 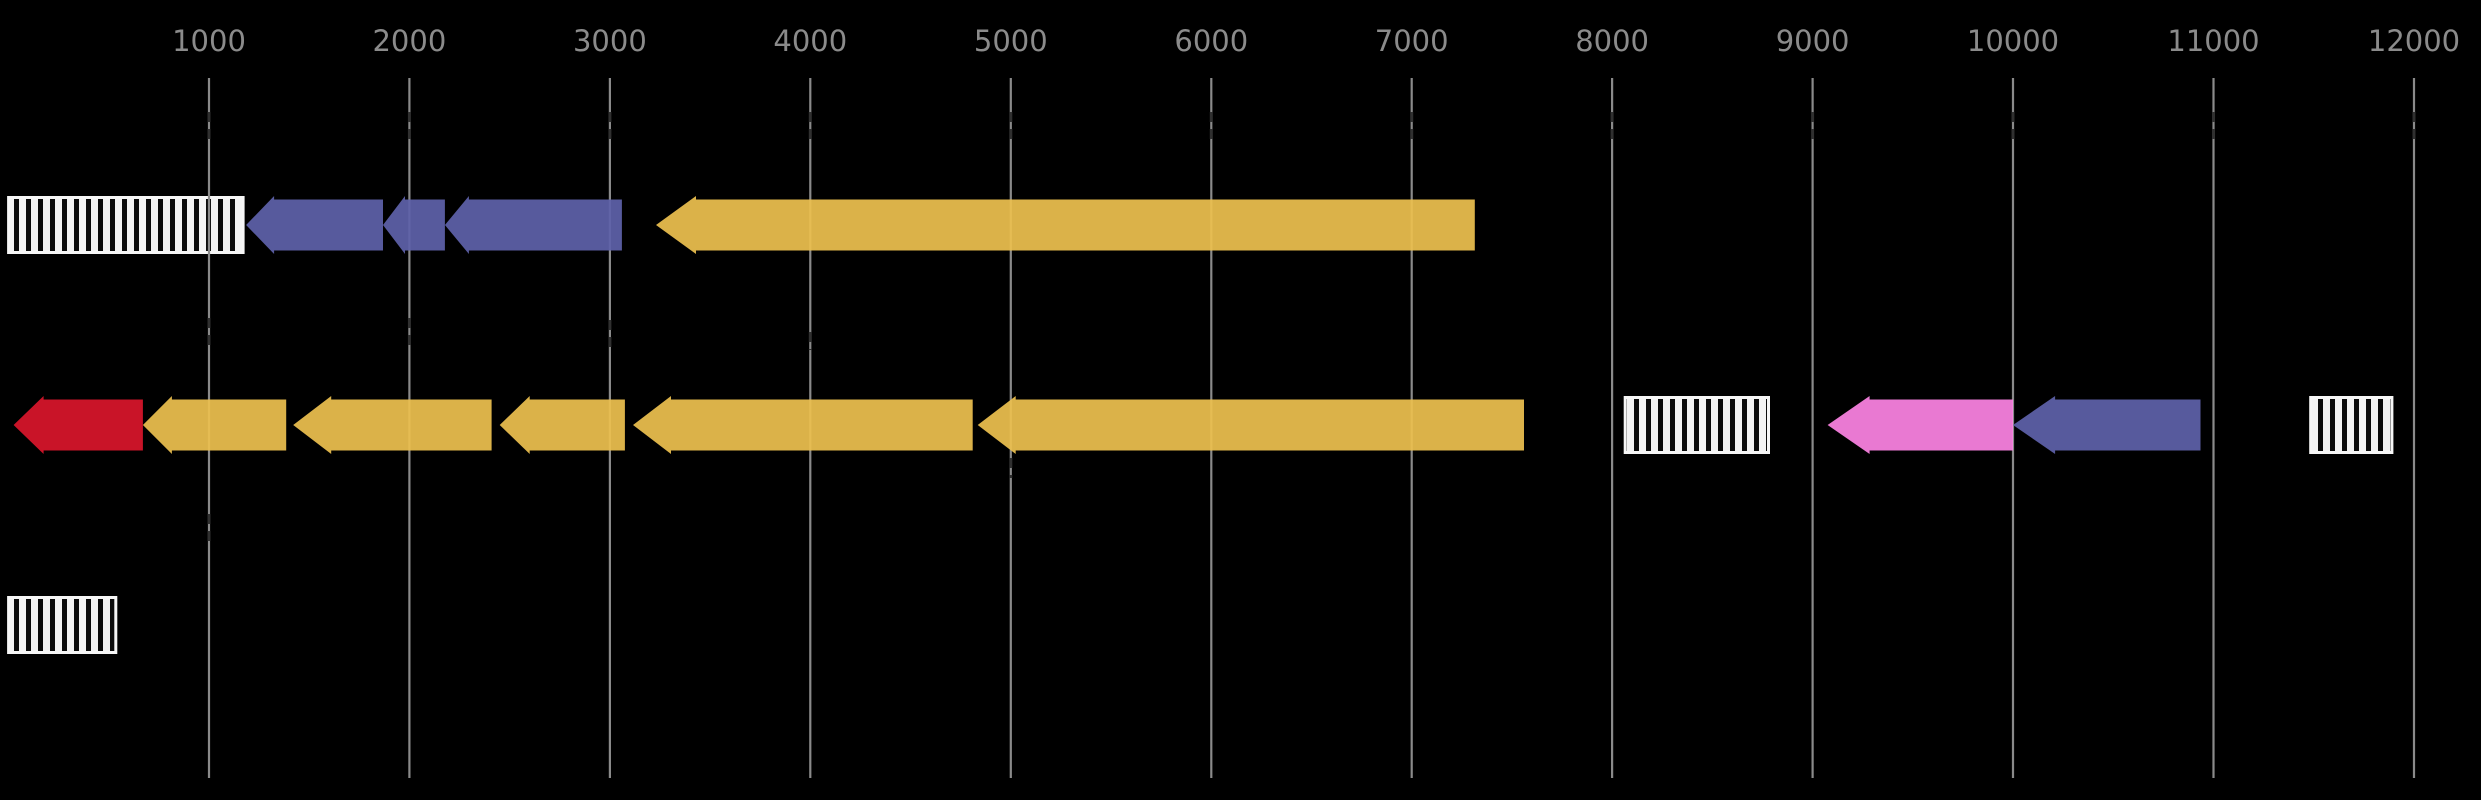 What do you see at coordinates (2213, 41) in the screenshot?
I see `axis-tick-label: 11000` at bounding box center [2213, 41].